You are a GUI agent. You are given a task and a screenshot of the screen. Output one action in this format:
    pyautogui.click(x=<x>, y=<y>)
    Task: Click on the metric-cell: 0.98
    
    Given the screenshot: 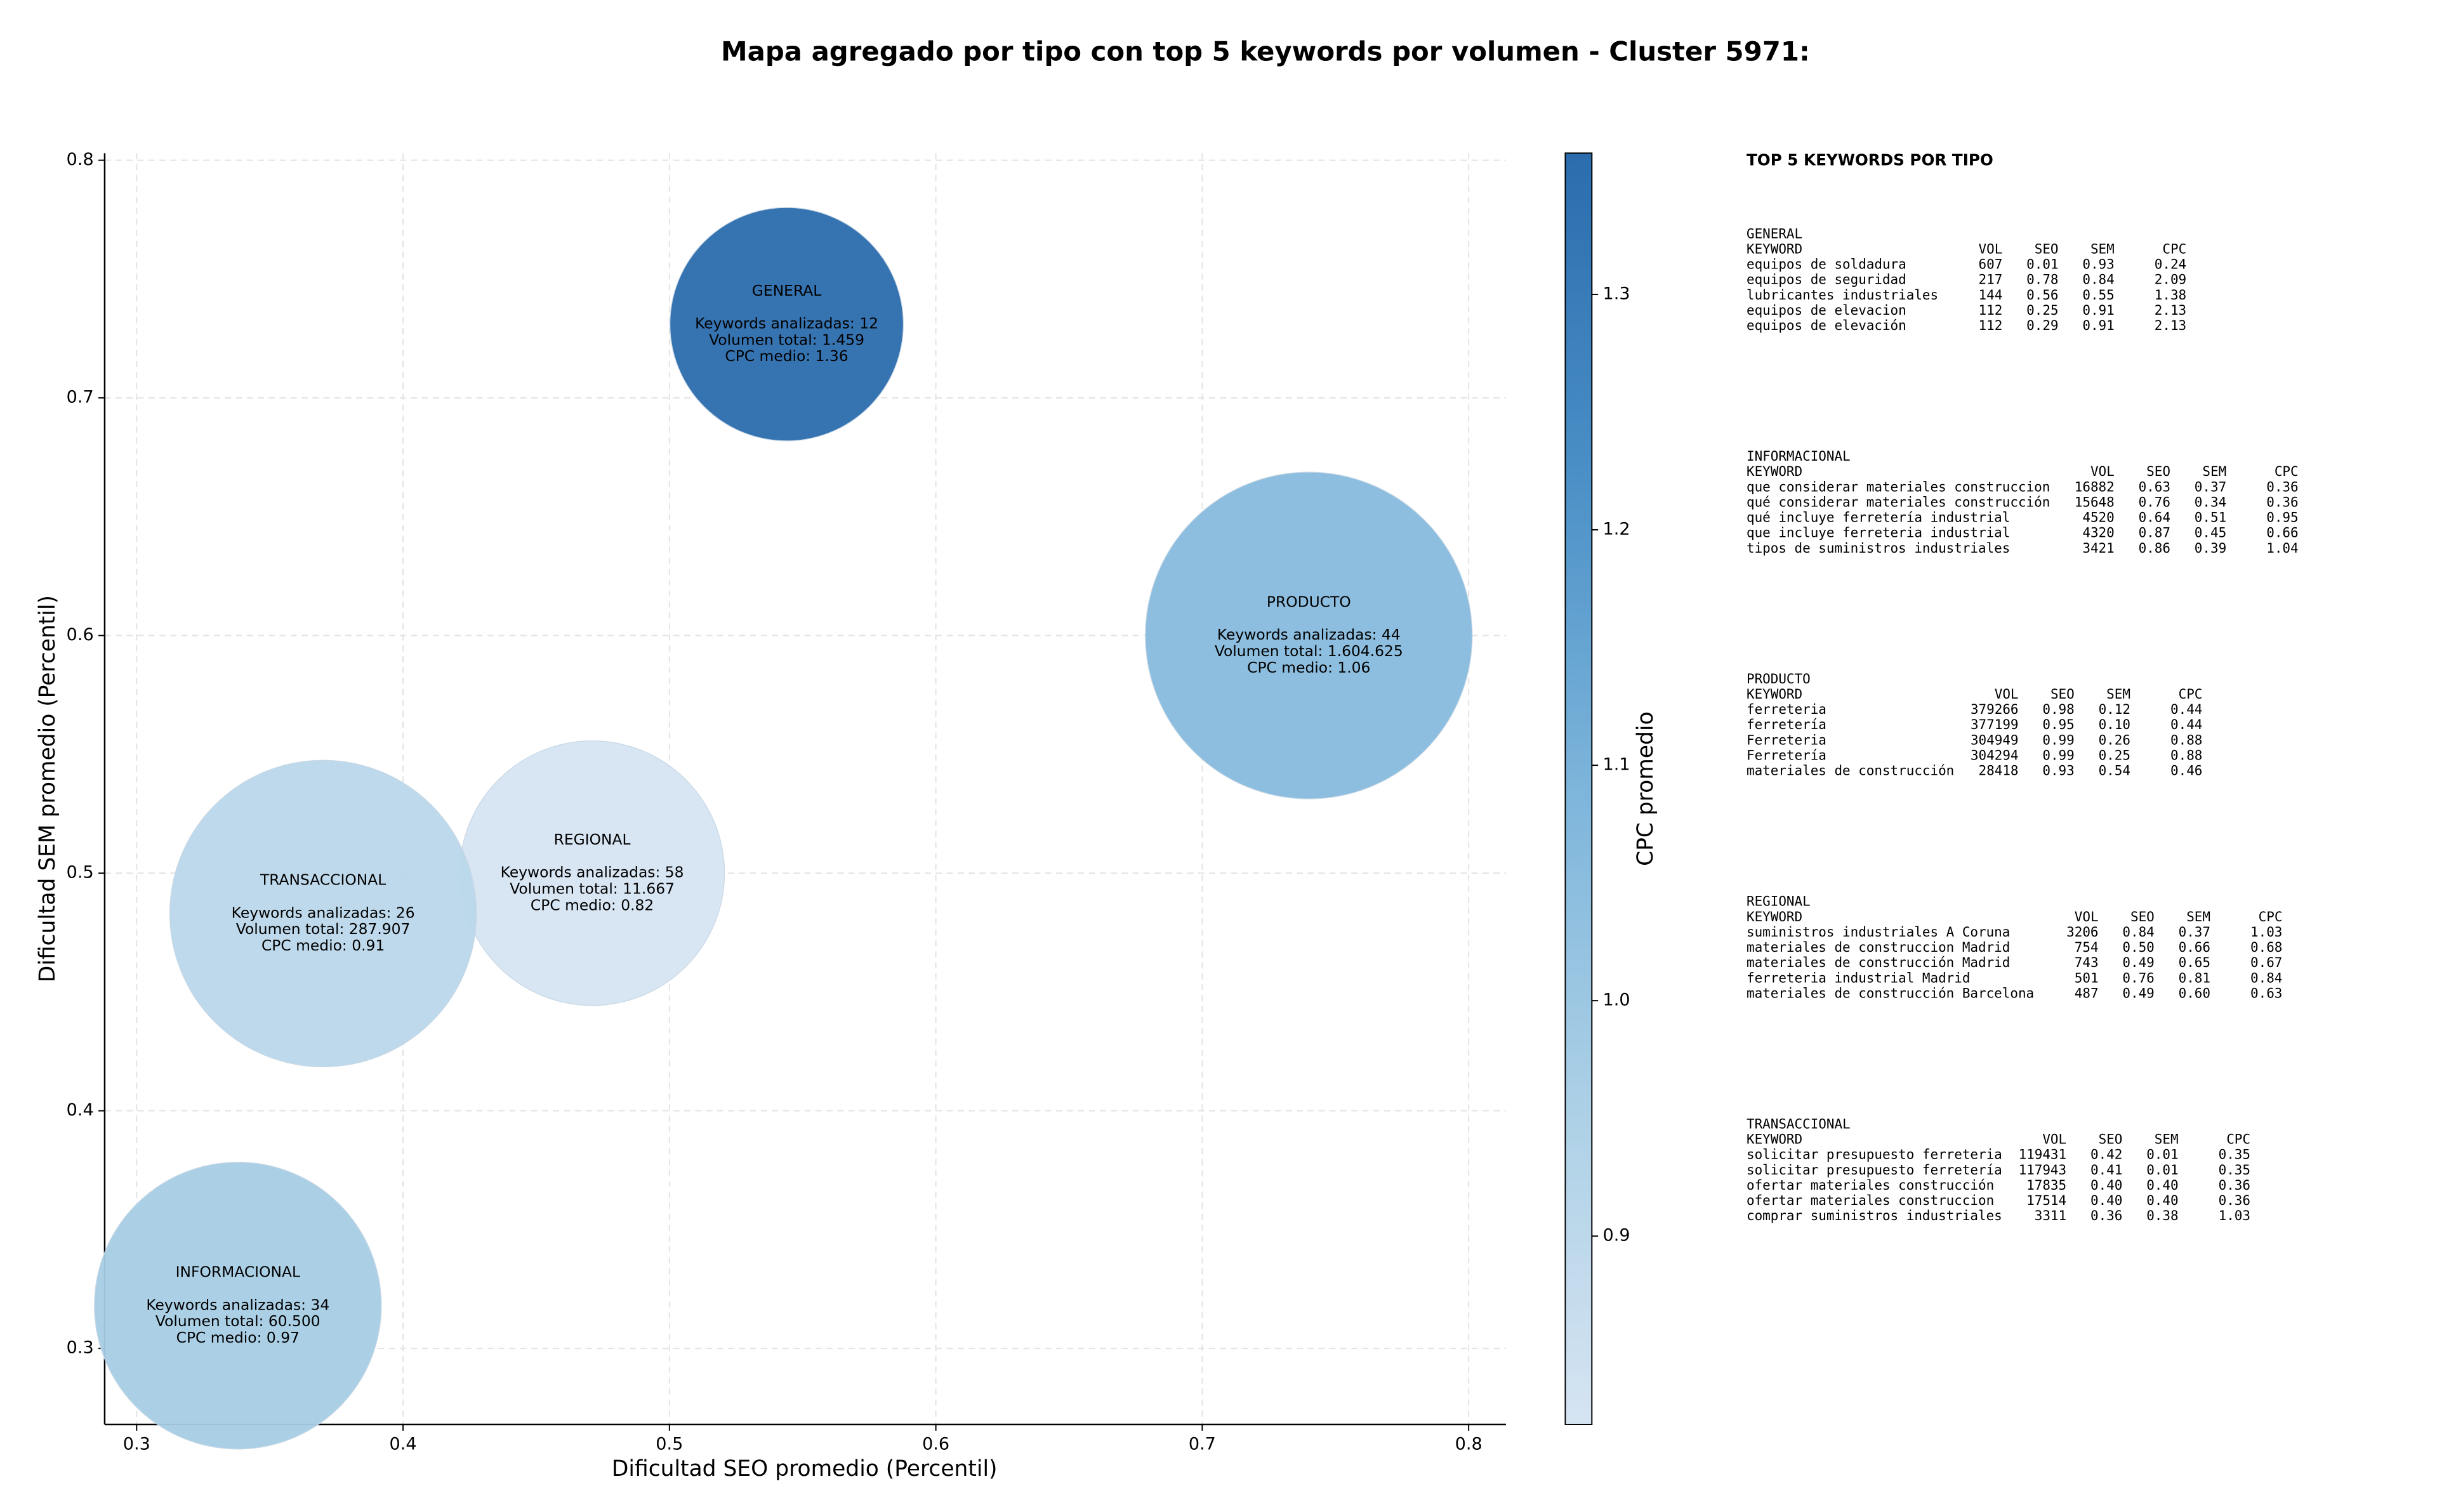 What is the action you would take?
    pyautogui.click(x=2058, y=710)
    